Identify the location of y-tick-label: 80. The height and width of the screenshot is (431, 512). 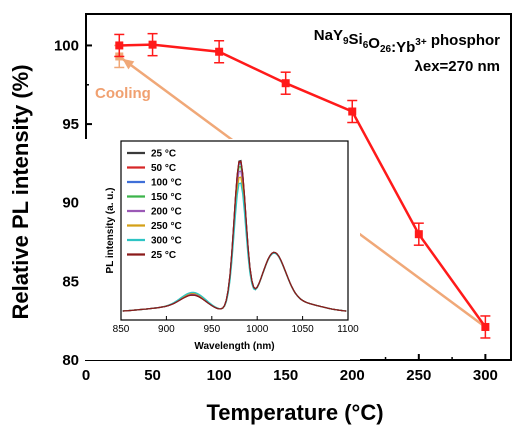
(70, 360).